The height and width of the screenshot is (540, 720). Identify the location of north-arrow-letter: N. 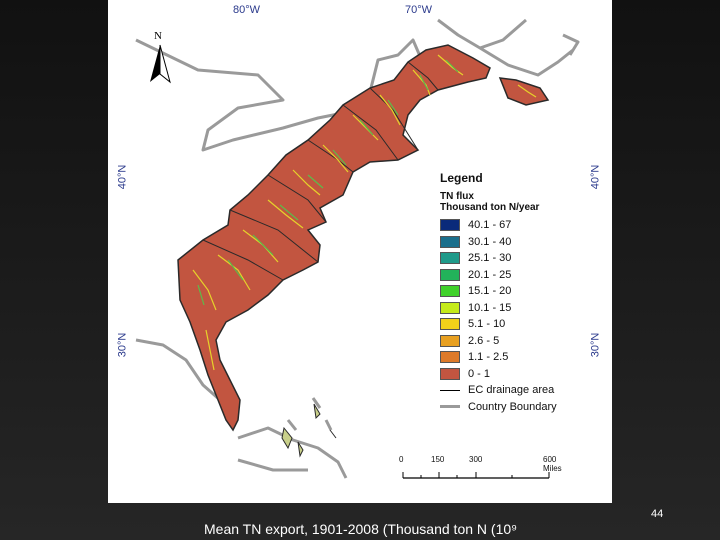
(158, 36).